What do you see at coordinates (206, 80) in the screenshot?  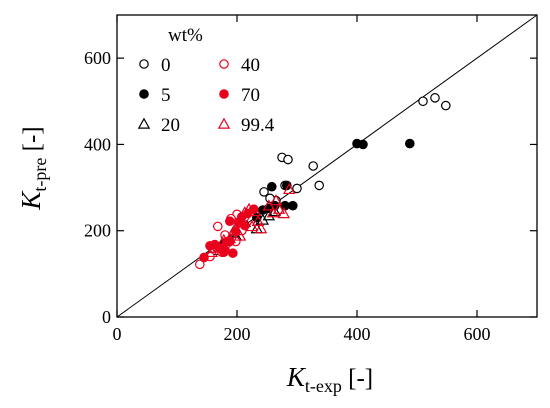 I see `legend: wt% 0 5 20 40 70 99.4` at bounding box center [206, 80].